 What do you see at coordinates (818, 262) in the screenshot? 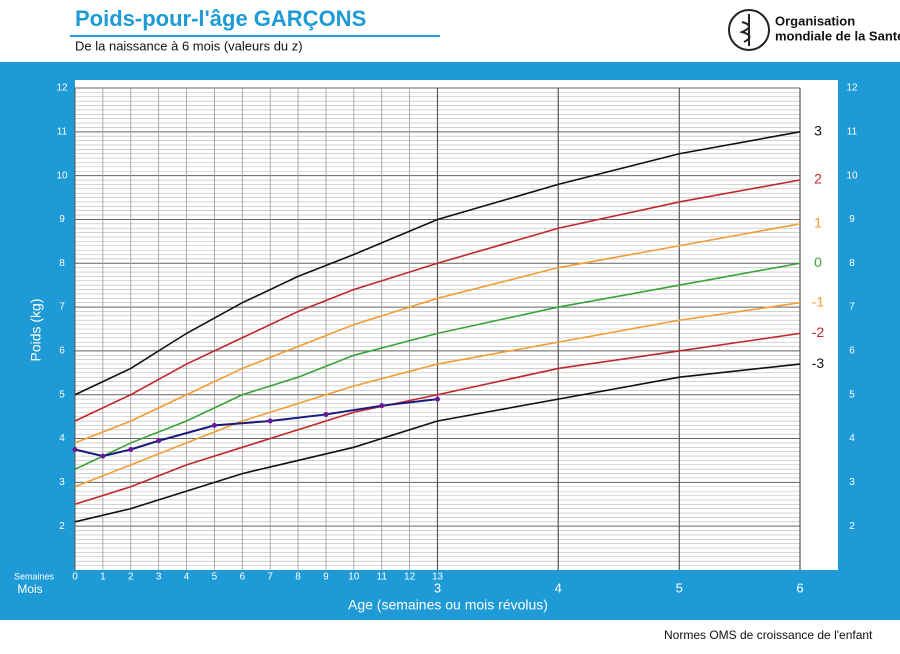
I see `curve-label: 0` at bounding box center [818, 262].